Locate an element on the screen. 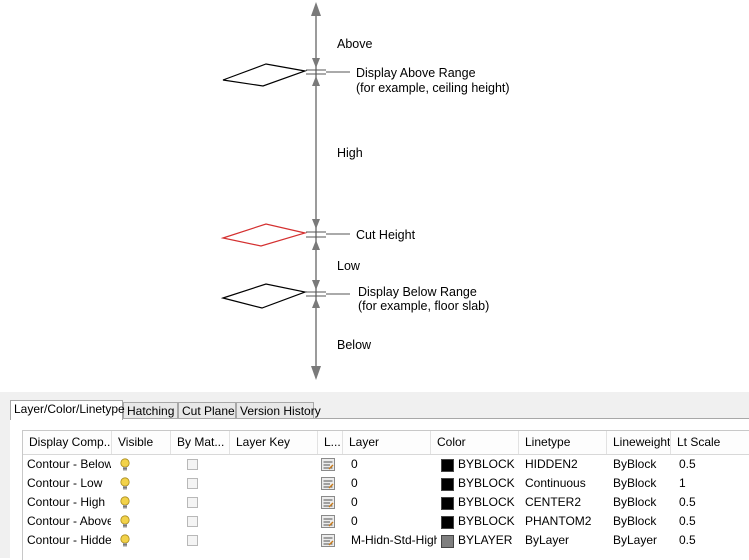 This screenshot has height=560, width=749. linetype-cell: CENTER2 is located at coordinates (553, 502).